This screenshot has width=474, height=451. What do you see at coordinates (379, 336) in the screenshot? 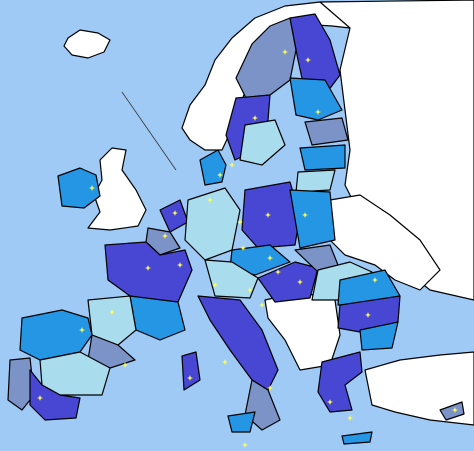
I see `bulgaria-south` at bounding box center [379, 336].